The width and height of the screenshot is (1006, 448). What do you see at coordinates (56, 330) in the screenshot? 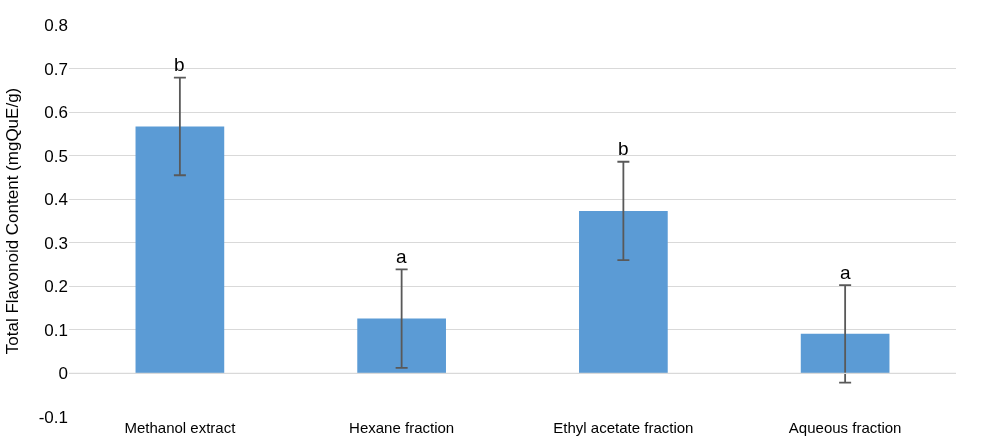
I see `y-tick-label: 0.1` at bounding box center [56, 330].